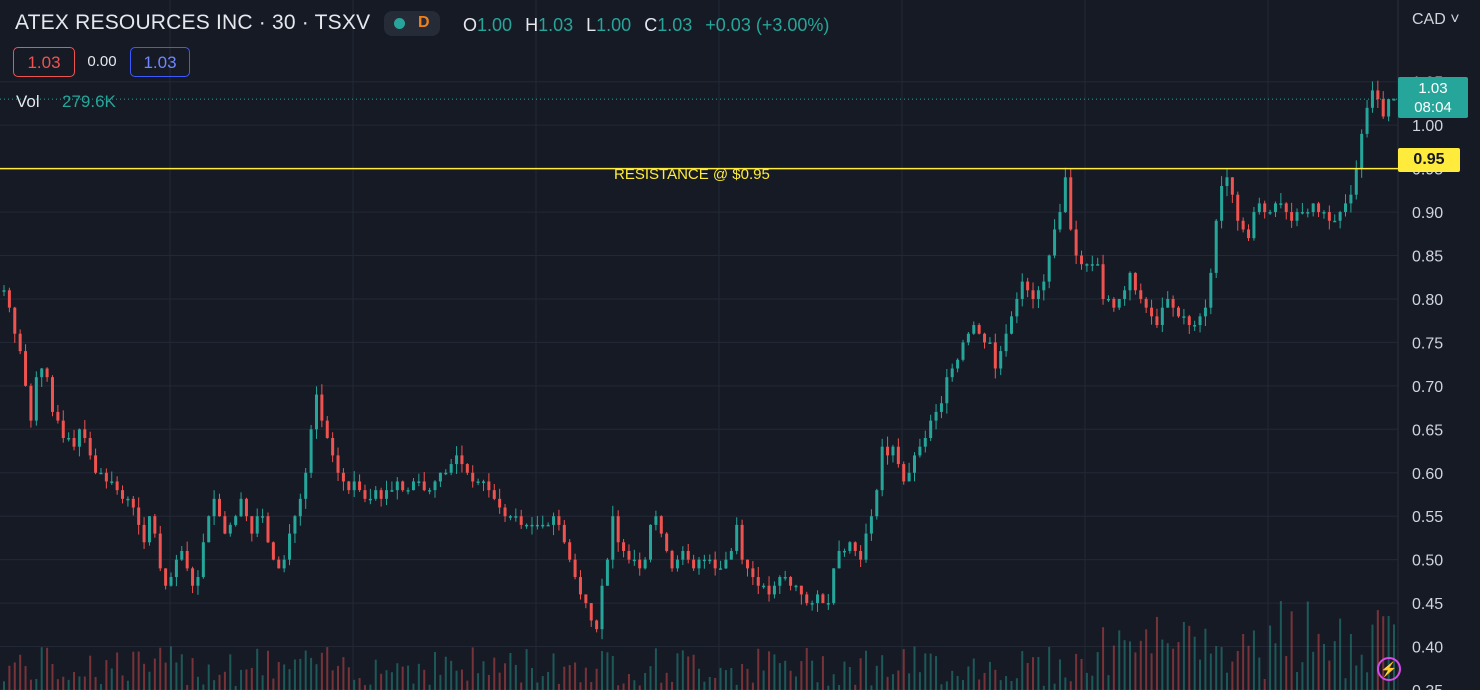  I want to click on lightning-icon: ⚡, so click(1389, 669).